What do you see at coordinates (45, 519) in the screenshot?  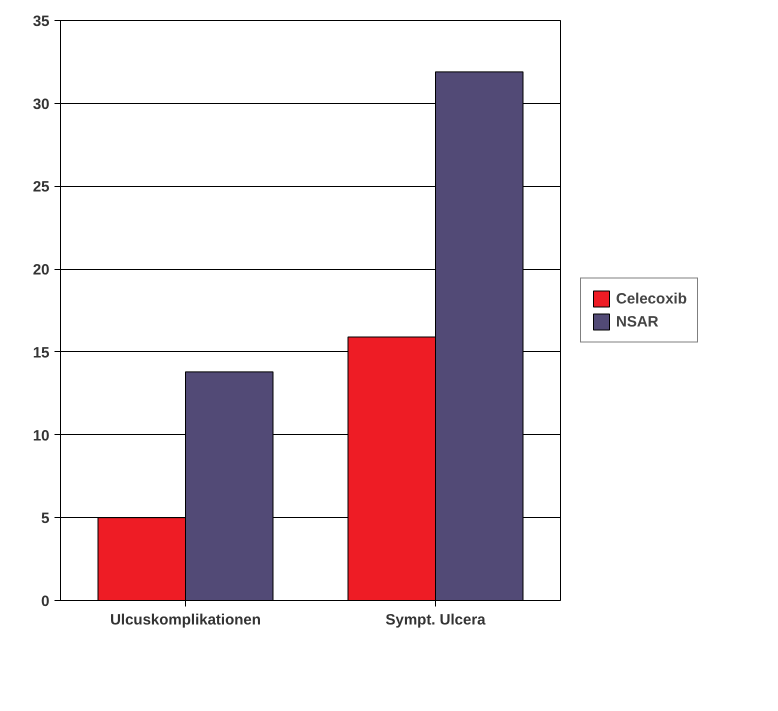 I see `y-tick-label: 5` at bounding box center [45, 519].